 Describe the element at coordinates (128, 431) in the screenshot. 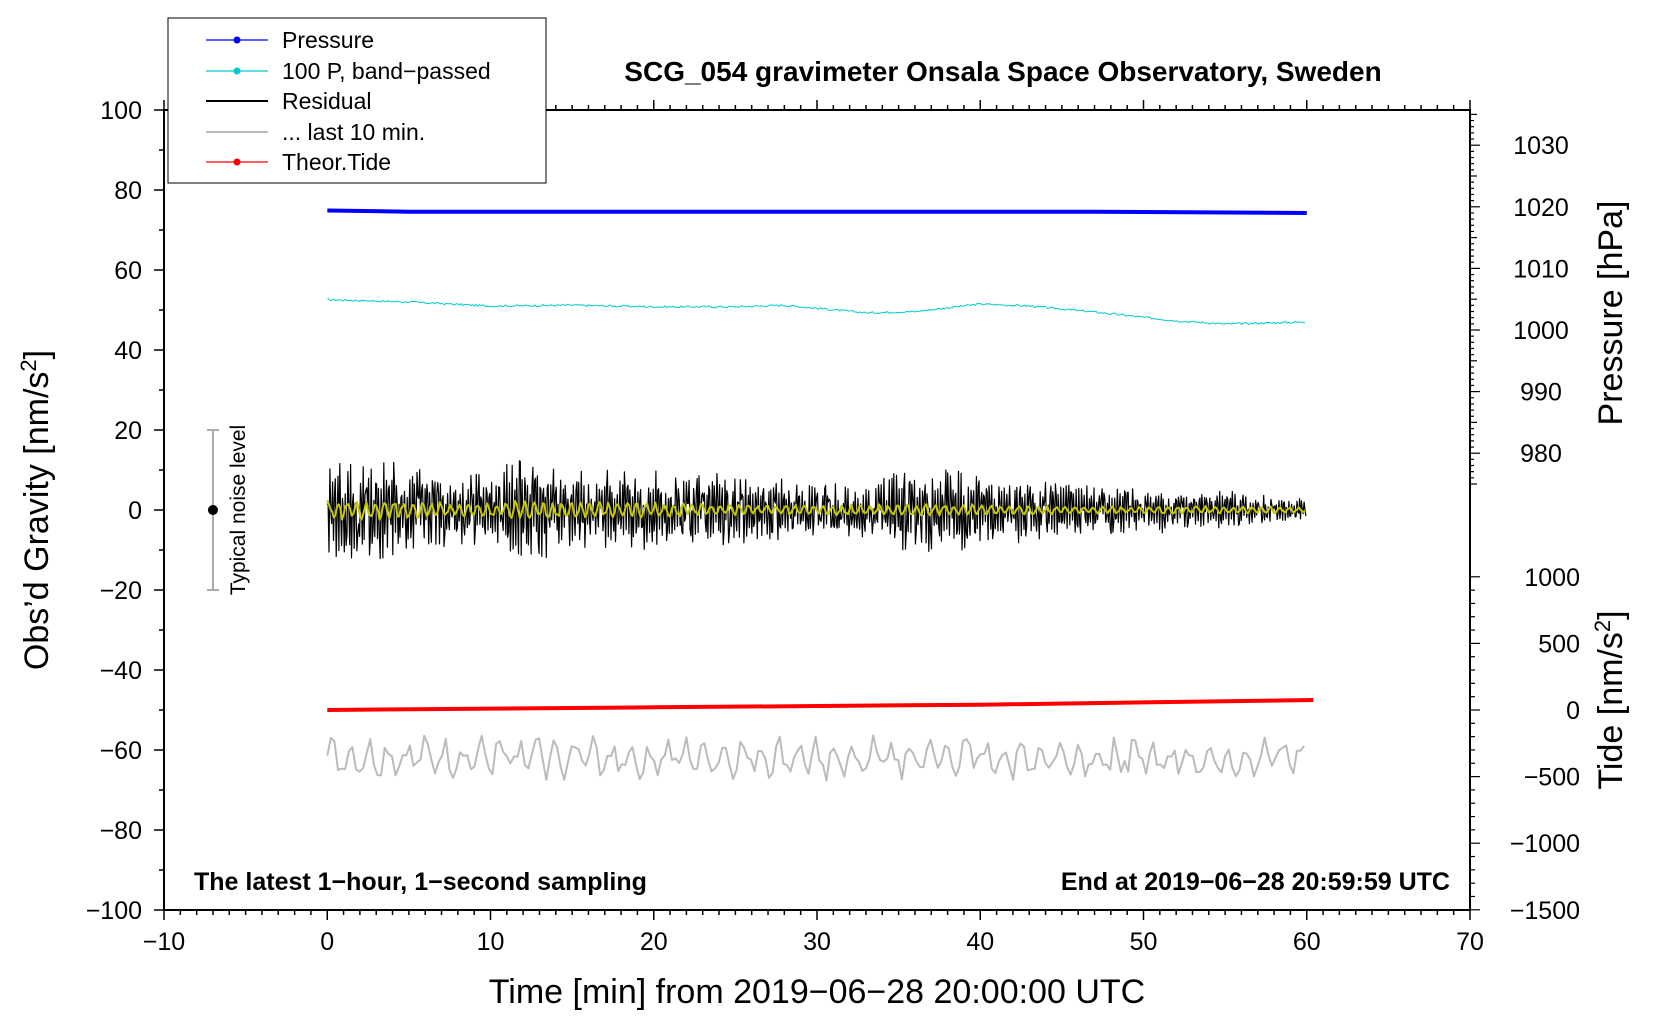

I see `y-tick-label: 20` at that location.